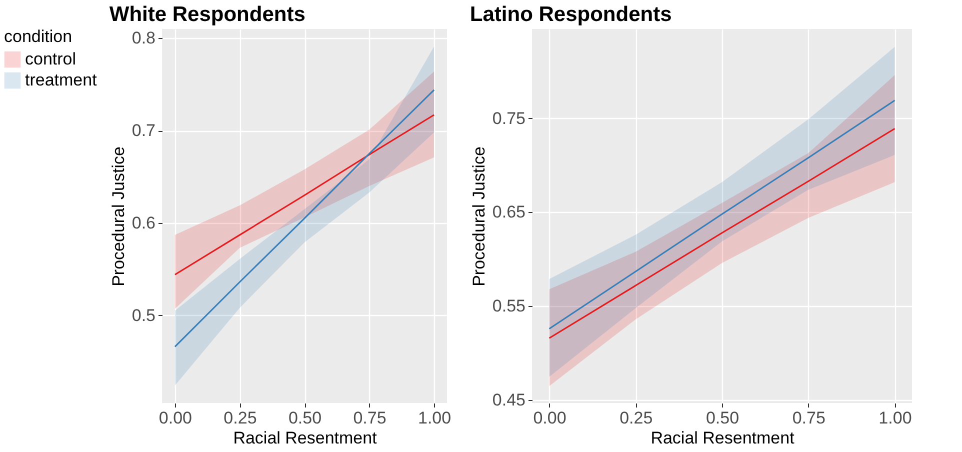 The height and width of the screenshot is (452, 962). What do you see at coordinates (50, 59) in the screenshot?
I see `legend-label: control` at bounding box center [50, 59].